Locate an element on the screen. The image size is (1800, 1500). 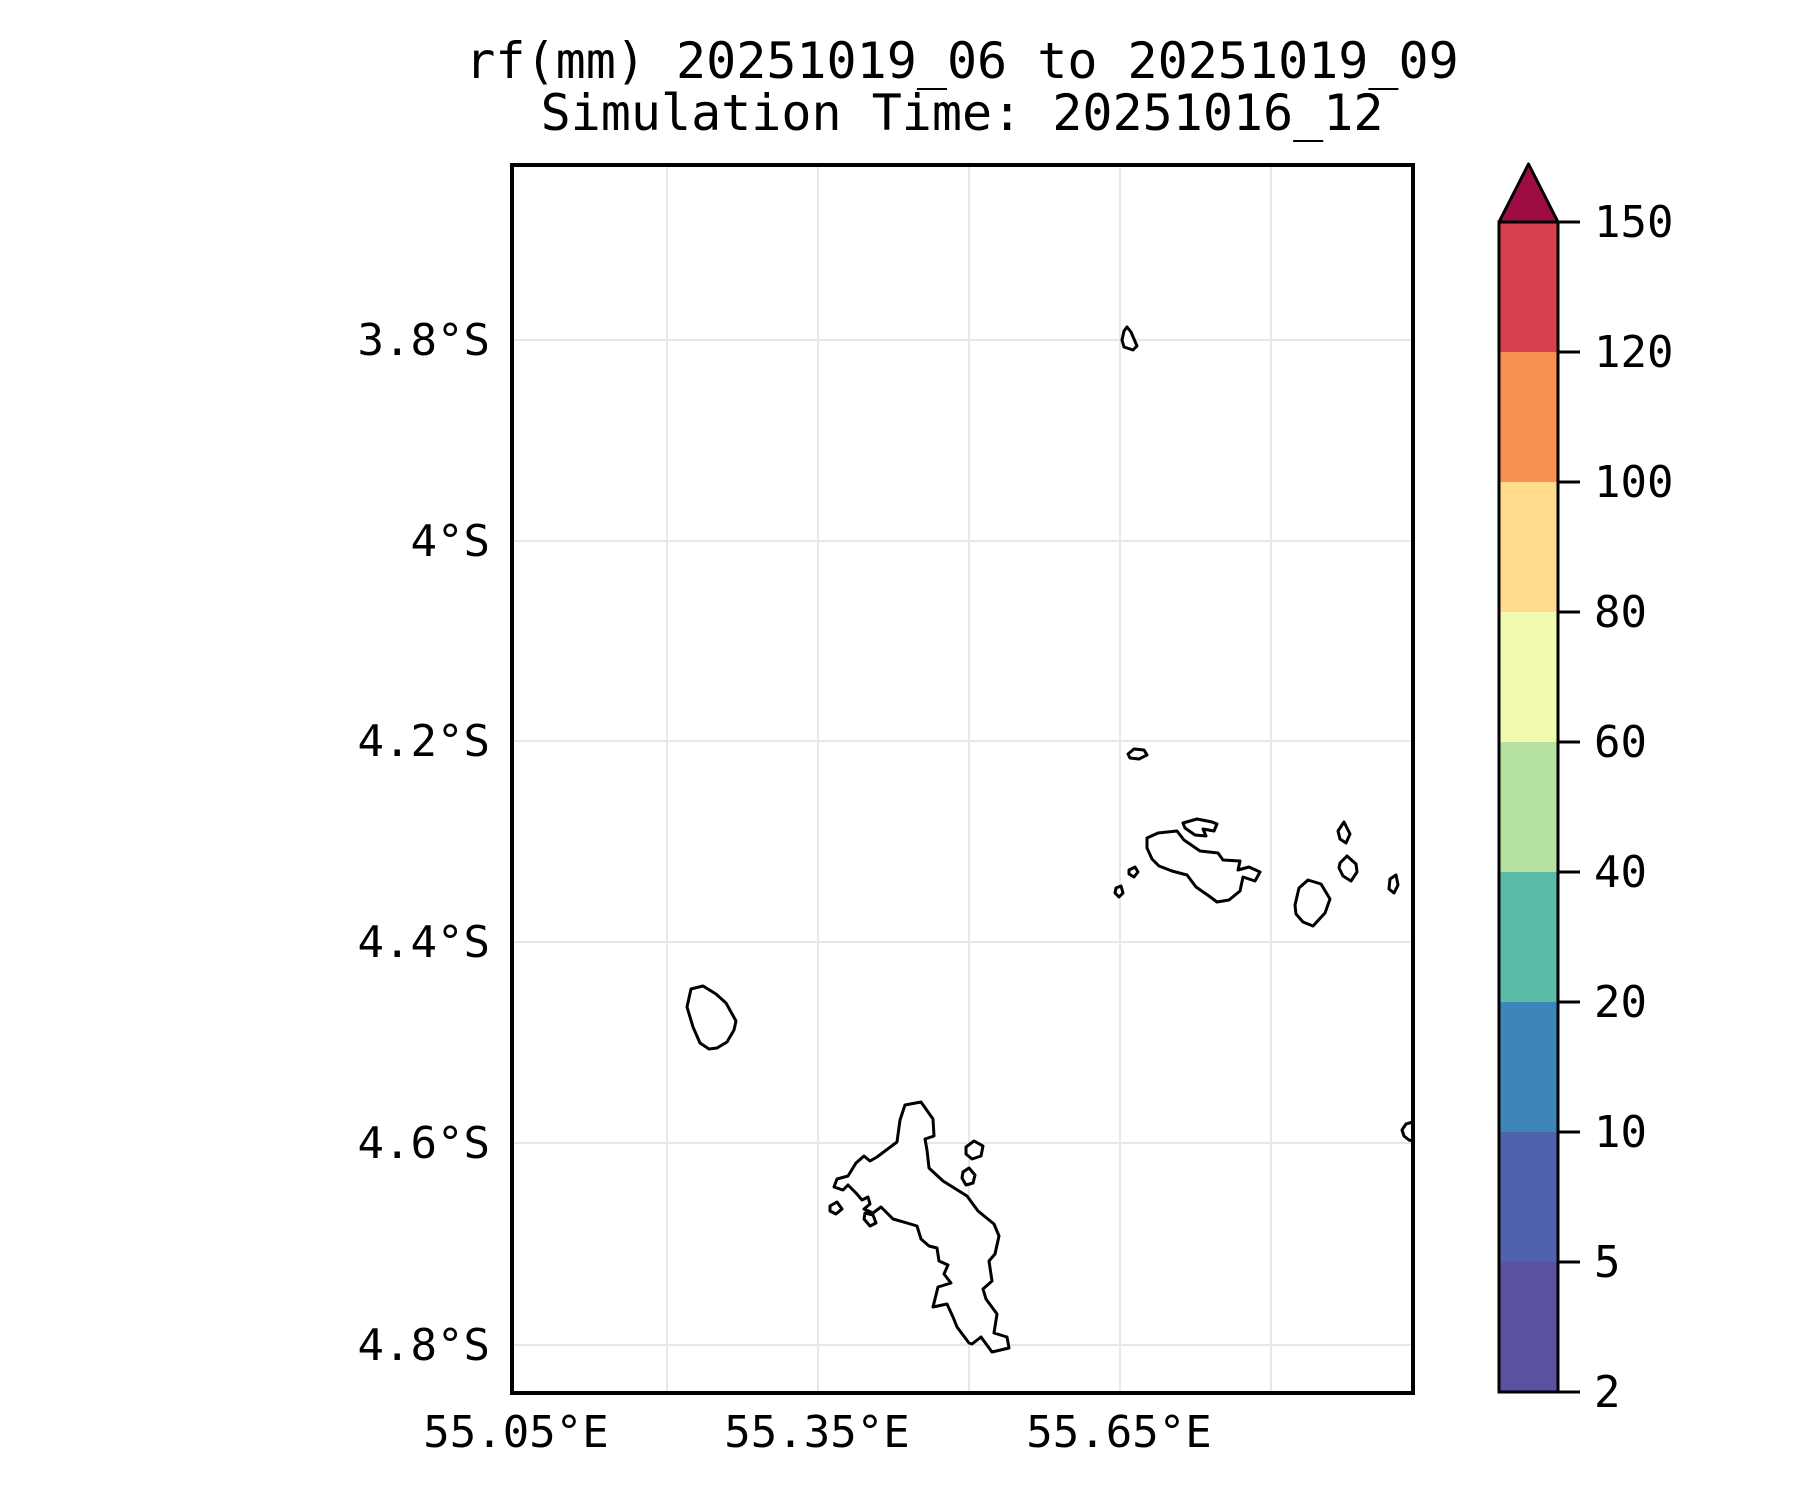
island-outline-fregate-clipped is located at coordinates (1407, 1131).